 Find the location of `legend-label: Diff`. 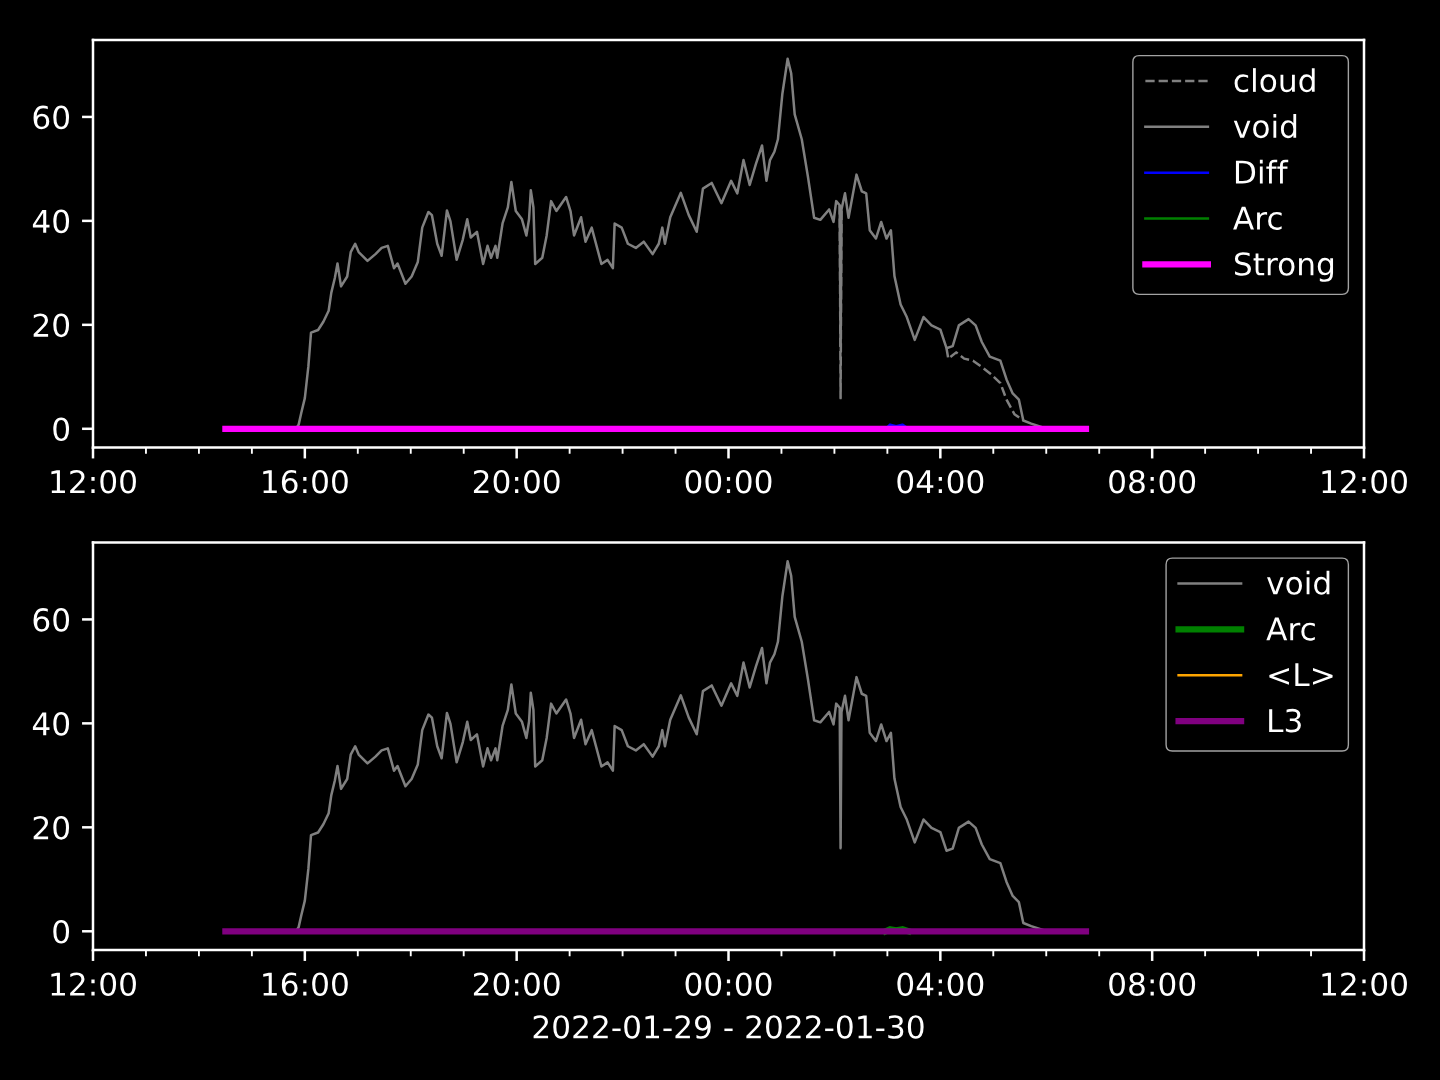

legend-label: Diff is located at coordinates (1262, 171).